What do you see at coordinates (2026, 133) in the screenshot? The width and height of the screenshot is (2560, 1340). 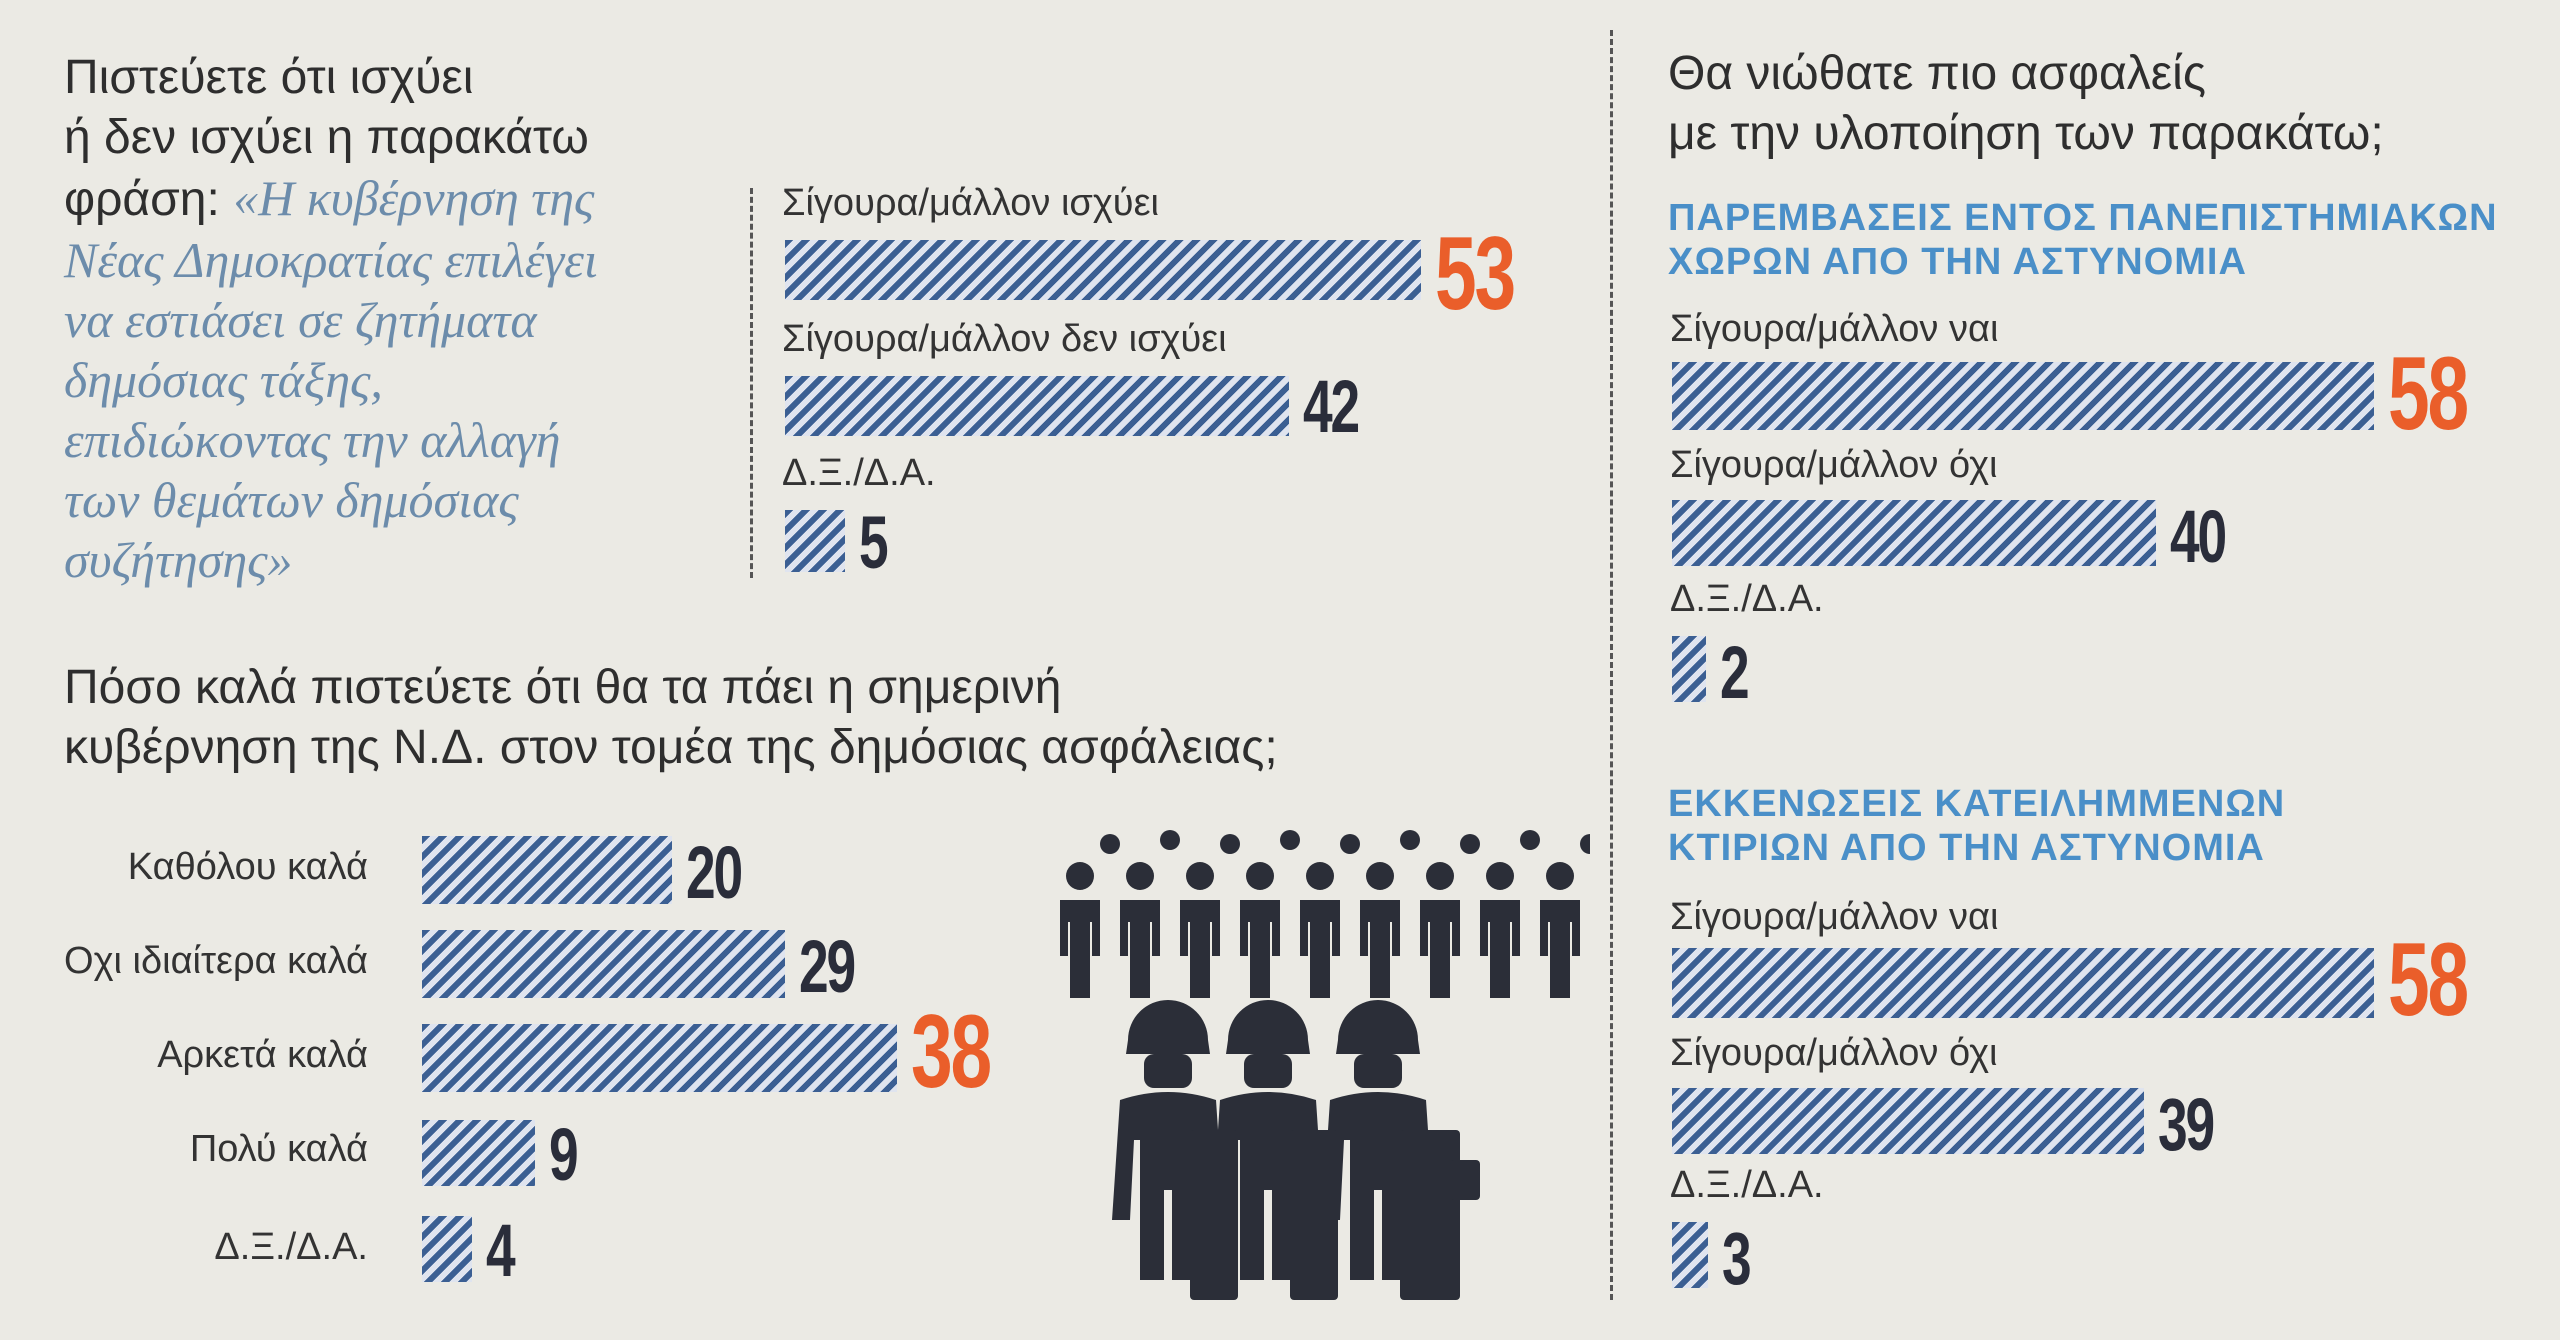 I see `q3-line2: με την υλοποίηση των παρακάτω;` at bounding box center [2026, 133].